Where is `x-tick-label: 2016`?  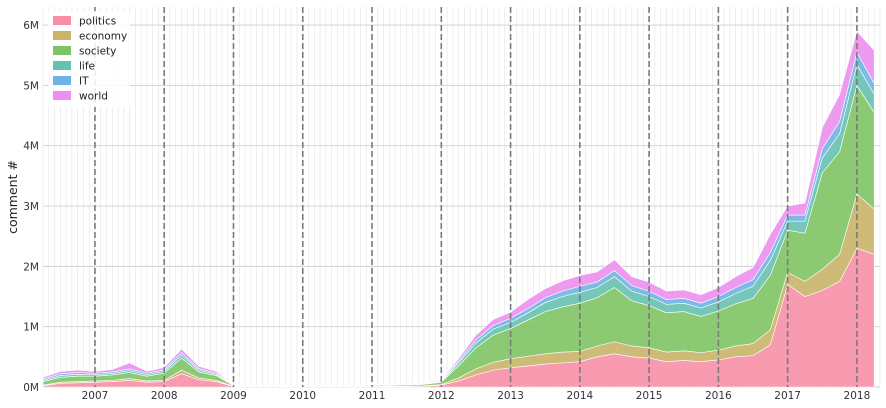
x-tick-label: 2016 is located at coordinates (718, 396).